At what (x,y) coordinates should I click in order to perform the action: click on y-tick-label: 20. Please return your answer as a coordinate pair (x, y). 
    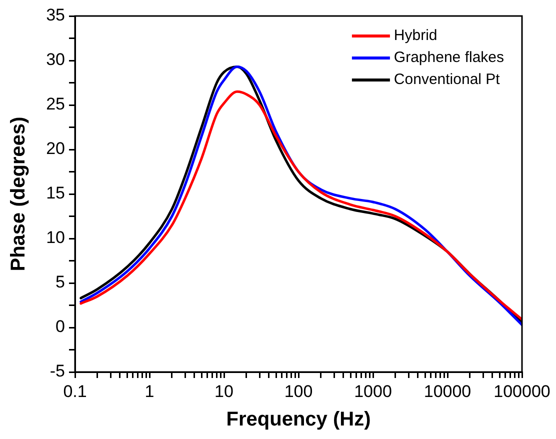
    Looking at the image, I should click on (55, 148).